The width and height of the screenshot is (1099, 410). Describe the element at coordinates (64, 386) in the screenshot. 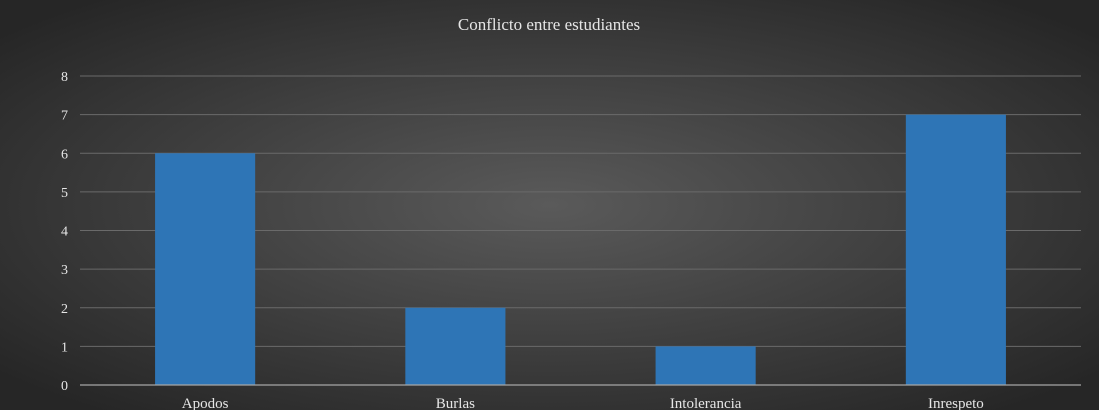

I see `y-tick-label: 0` at that location.